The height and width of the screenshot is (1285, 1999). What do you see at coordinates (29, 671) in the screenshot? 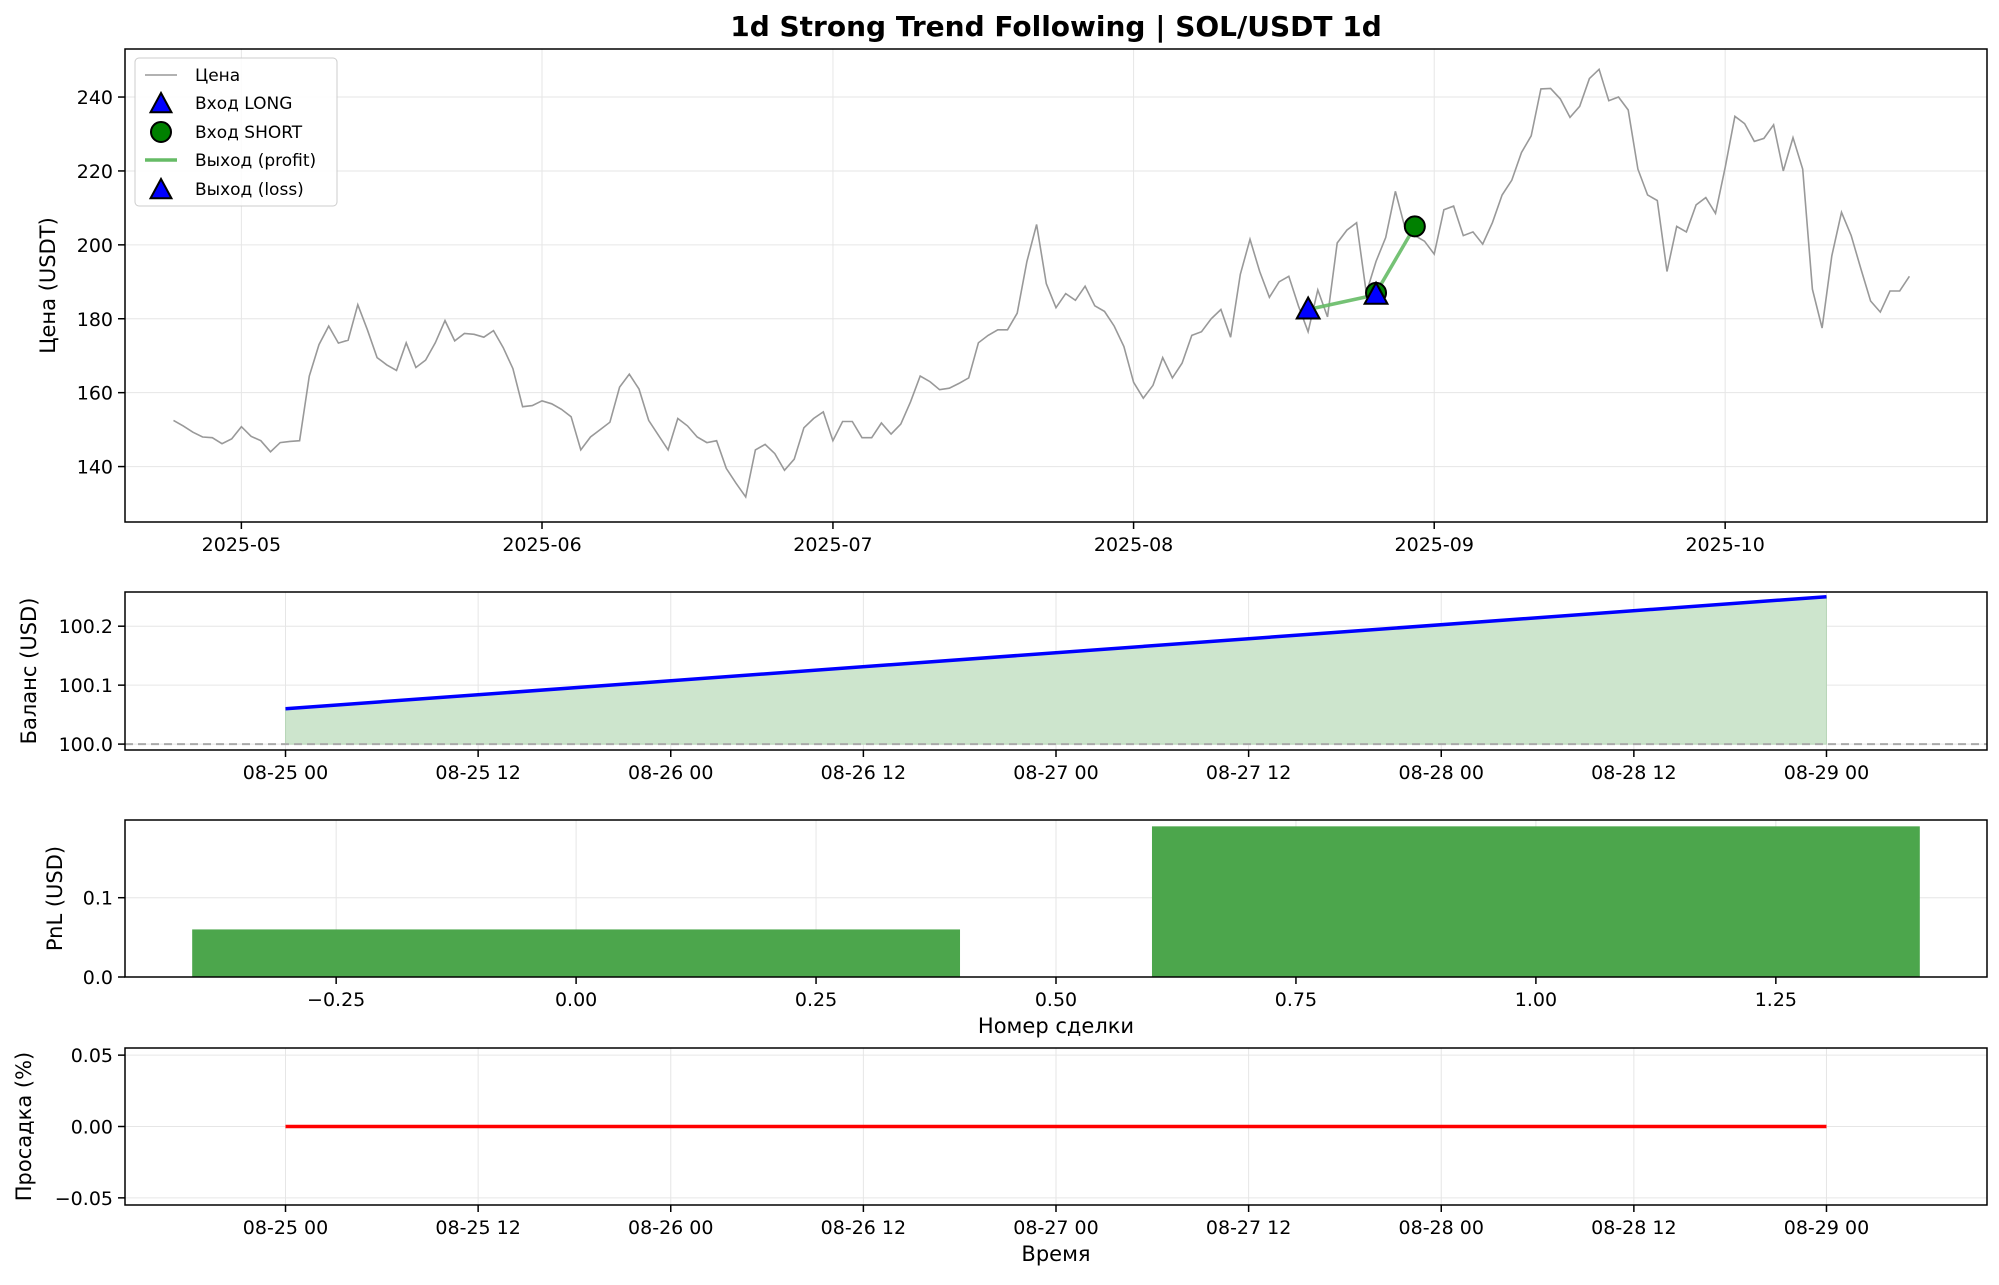
I see `balance-y-axis-label: Баланс (USD)` at bounding box center [29, 671].